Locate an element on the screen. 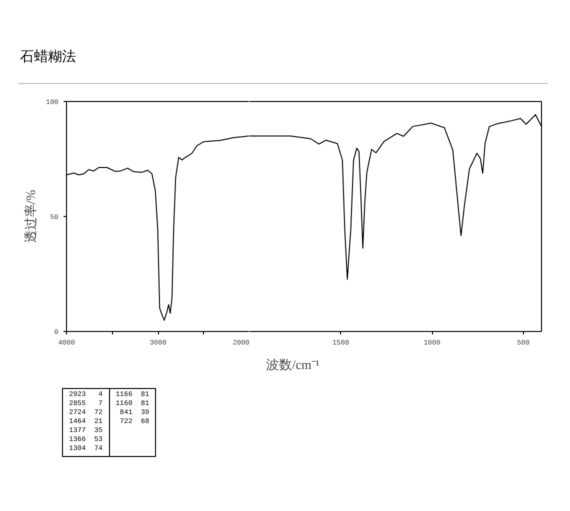 The image size is (570, 511). x-axis-title: 波数/cm⁻¹ is located at coordinates (293, 365).